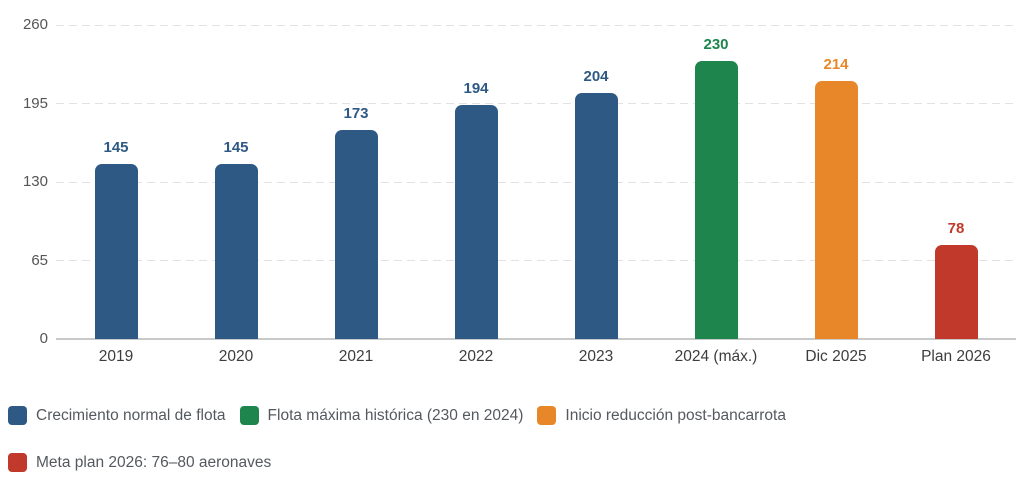 The height and width of the screenshot is (491, 1032). I want to click on legend-item: Meta plan 2026: 76–80 aeronaves, so click(139, 462).